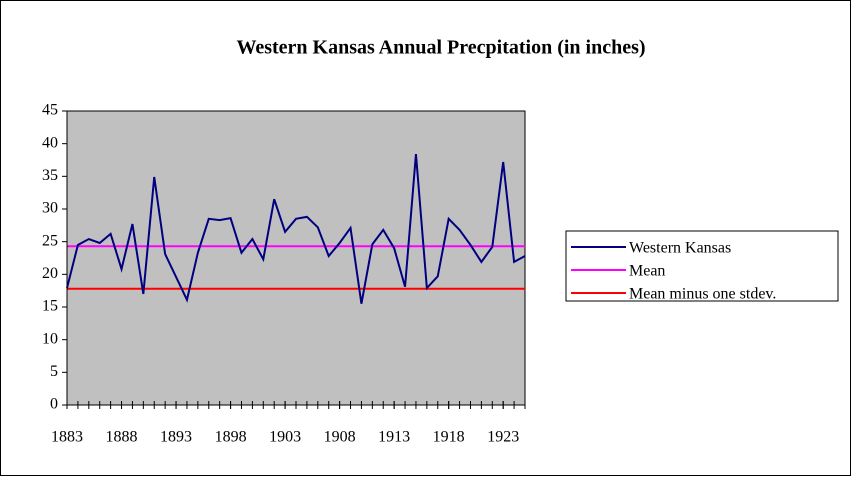 The image size is (852, 477). I want to click on legend-label: Western Kansas, so click(680, 248).